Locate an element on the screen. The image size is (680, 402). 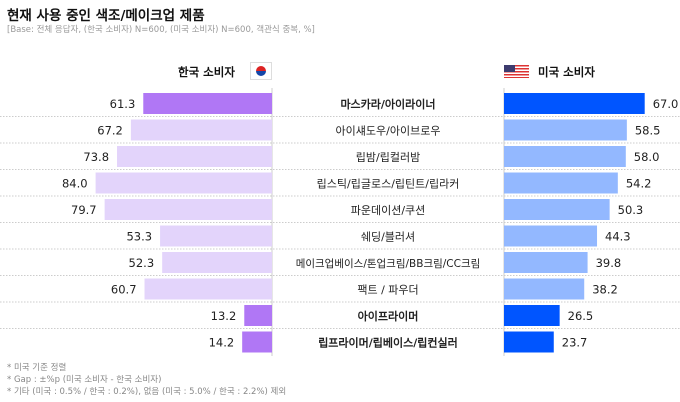
us-value: 50.3 is located at coordinates (631, 210).